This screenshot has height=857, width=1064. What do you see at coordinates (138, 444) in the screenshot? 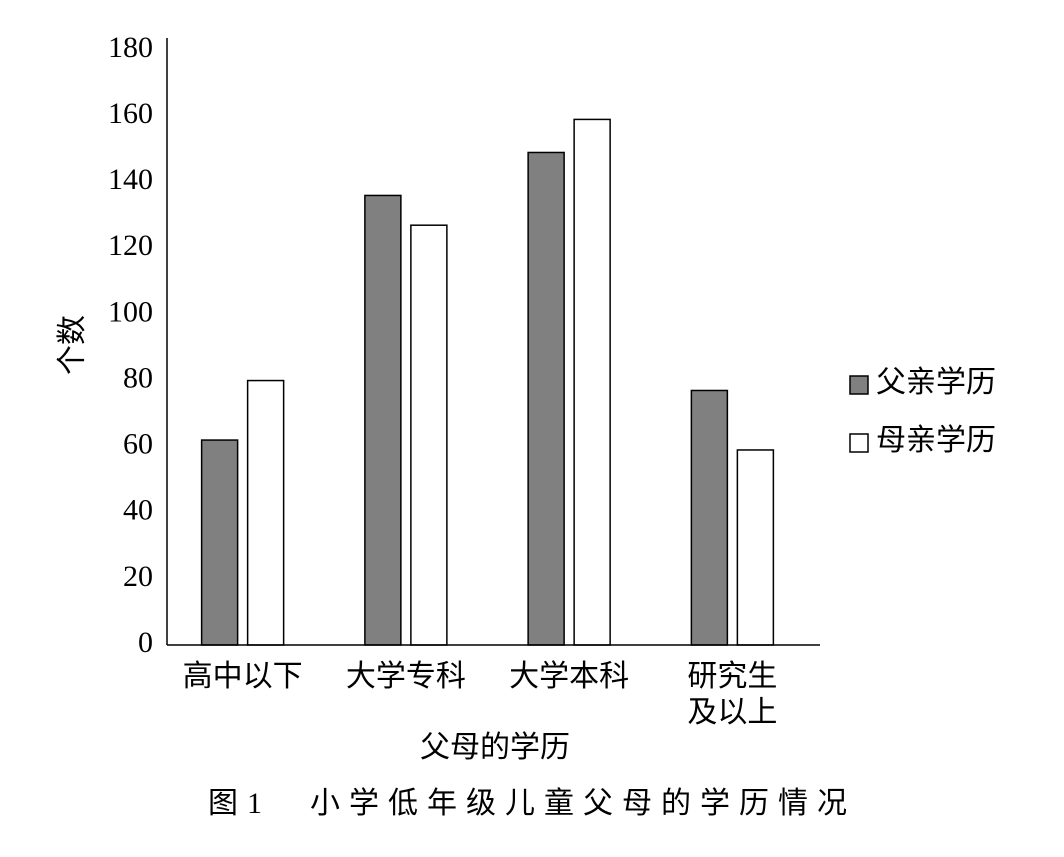
I see `y-tick-label: 60` at bounding box center [138, 444].